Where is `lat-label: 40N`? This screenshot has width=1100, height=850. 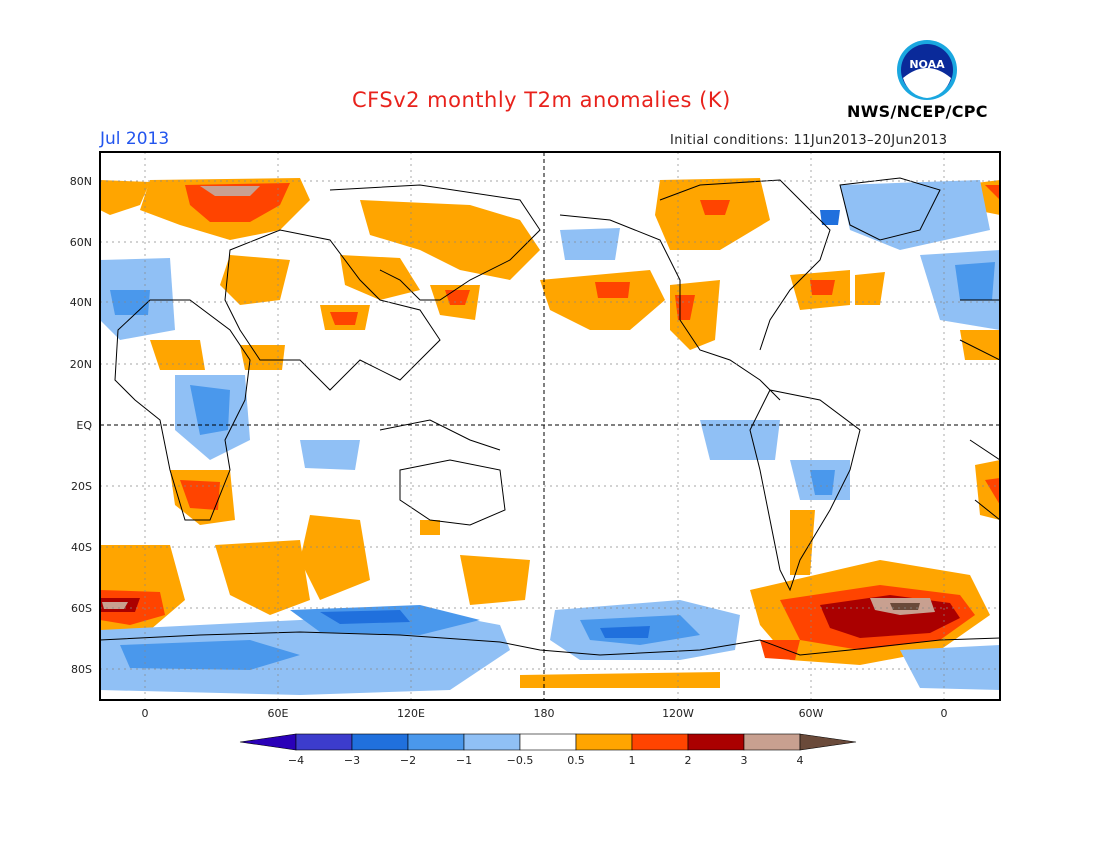 lat-label: 40N is located at coordinates (81, 302).